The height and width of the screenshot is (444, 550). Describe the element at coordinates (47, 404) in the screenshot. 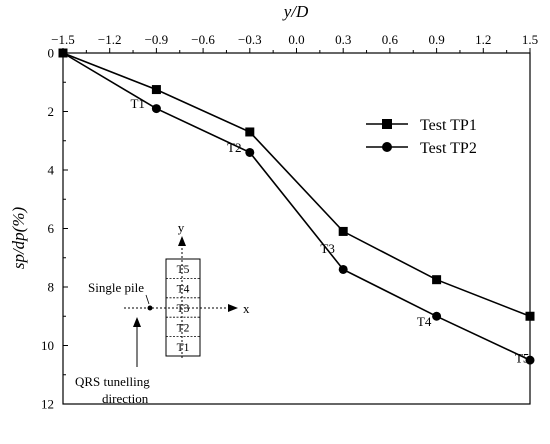

I see `y-tick-label: 12` at that location.